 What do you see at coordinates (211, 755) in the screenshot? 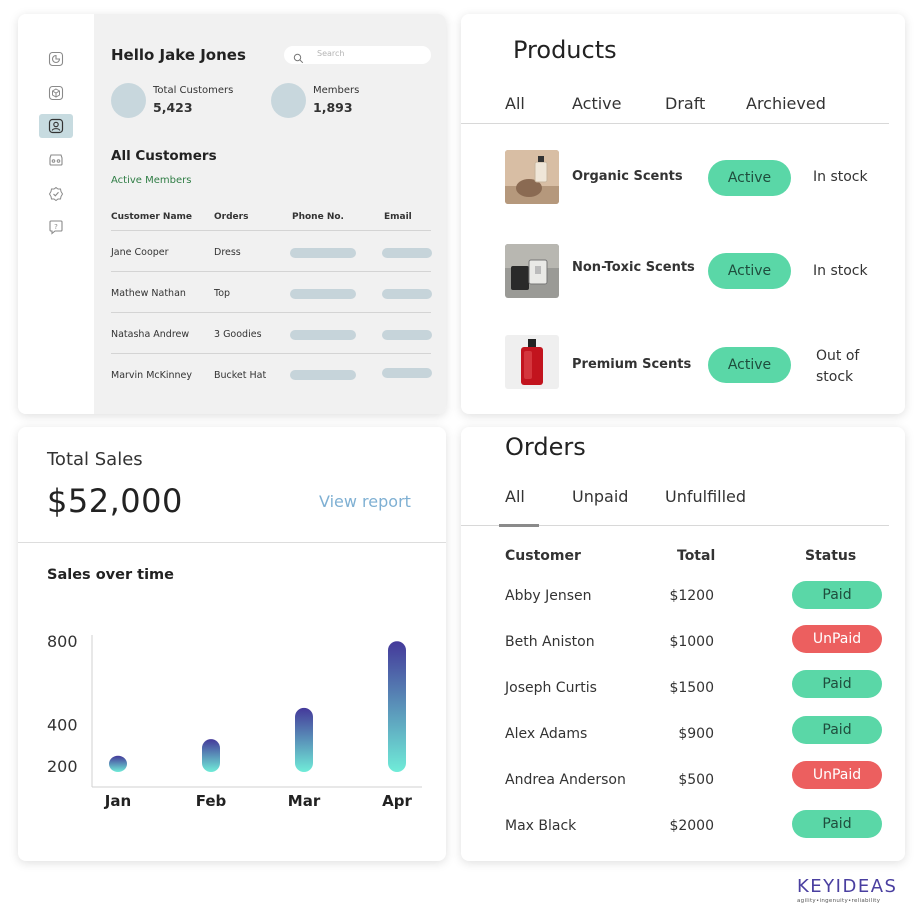
I see `bar-feb` at bounding box center [211, 755].